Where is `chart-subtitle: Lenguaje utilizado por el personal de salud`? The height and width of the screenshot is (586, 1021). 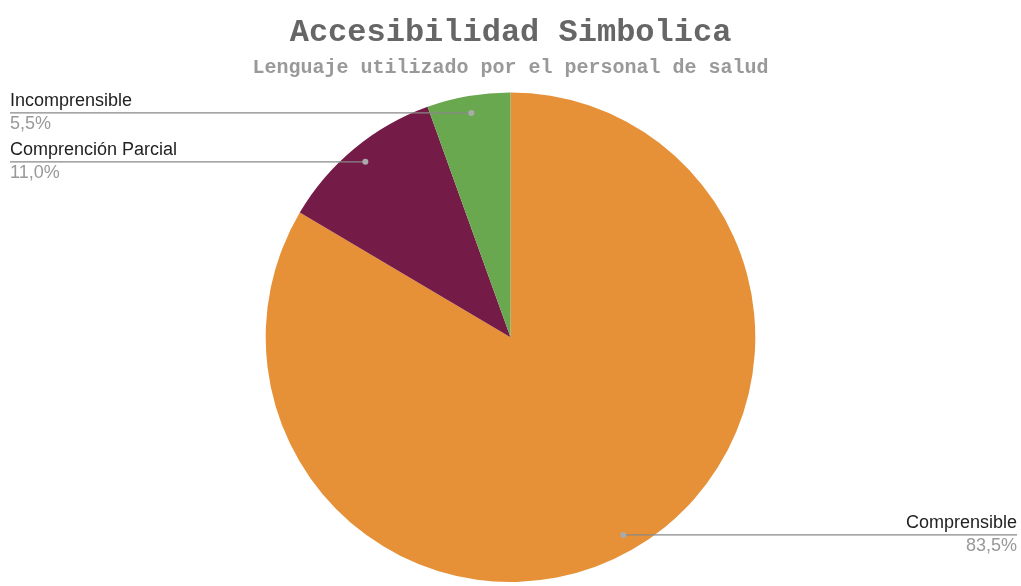 chart-subtitle: Lenguaje utilizado por el personal de salud is located at coordinates (510, 68).